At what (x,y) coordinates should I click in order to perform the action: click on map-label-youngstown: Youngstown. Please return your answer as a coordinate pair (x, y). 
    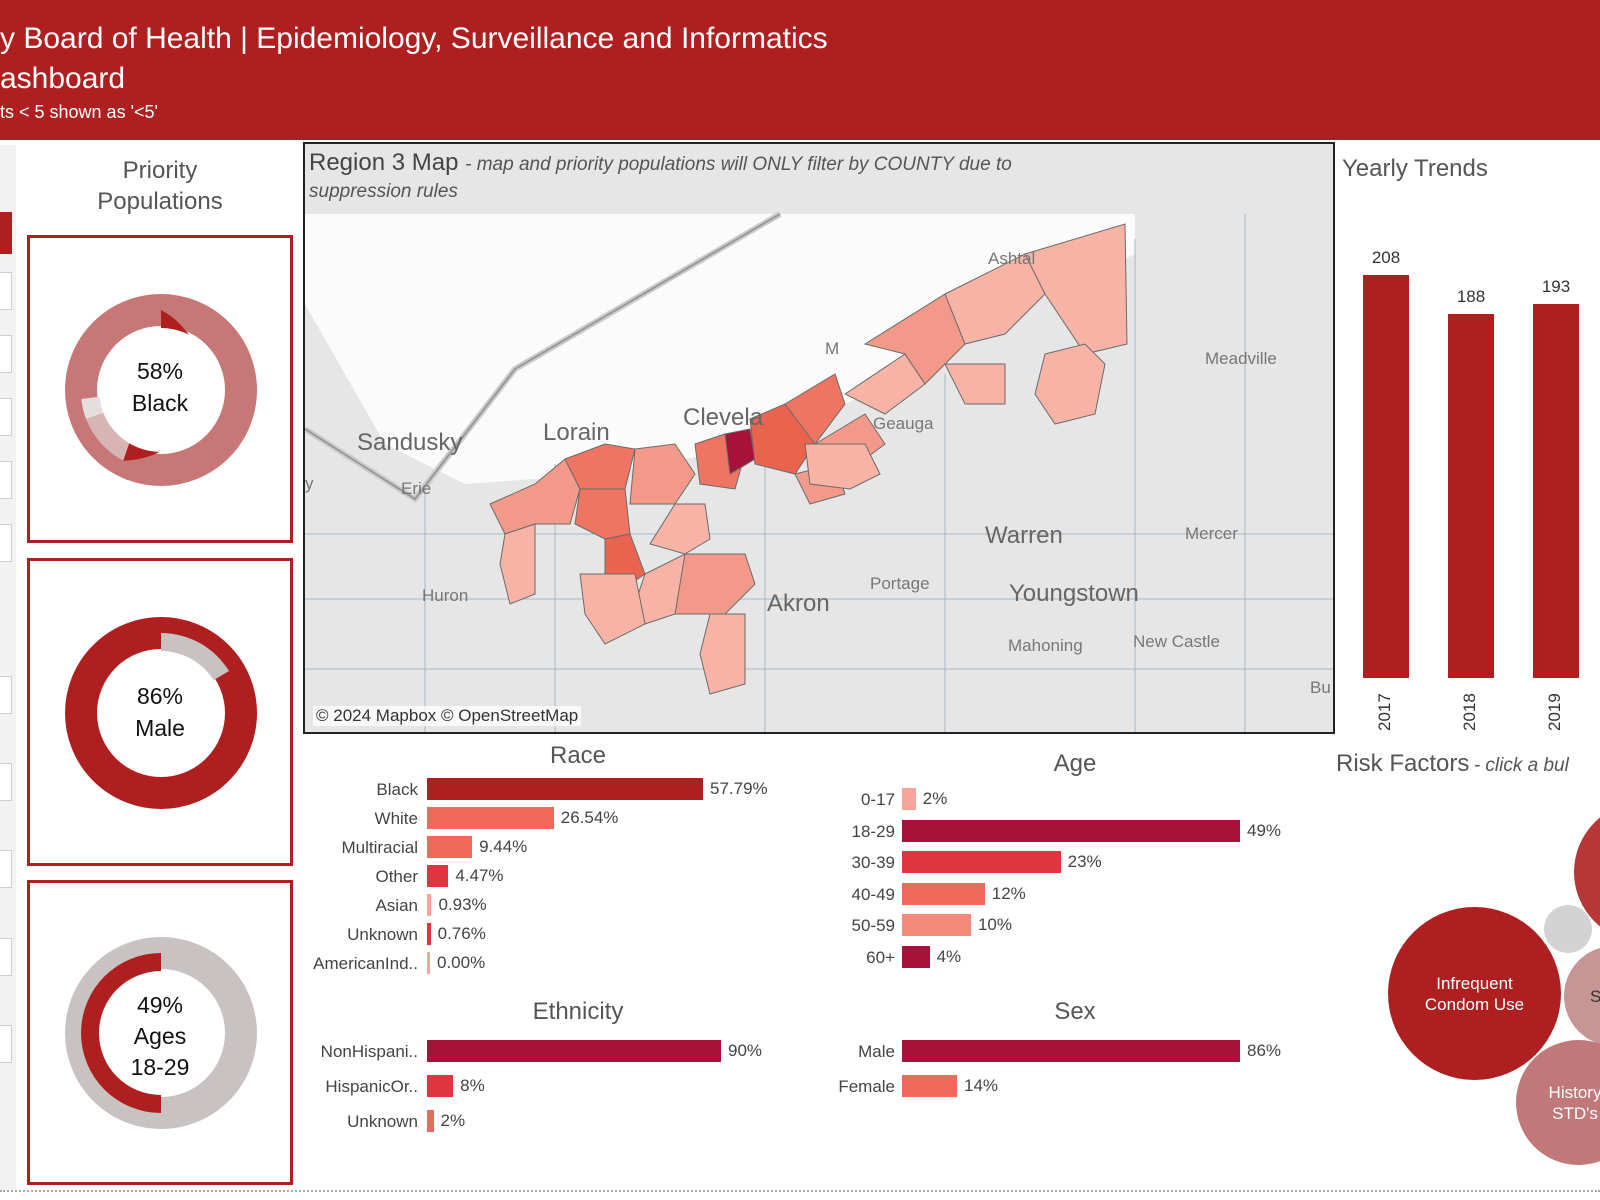
    Looking at the image, I should click on (1074, 593).